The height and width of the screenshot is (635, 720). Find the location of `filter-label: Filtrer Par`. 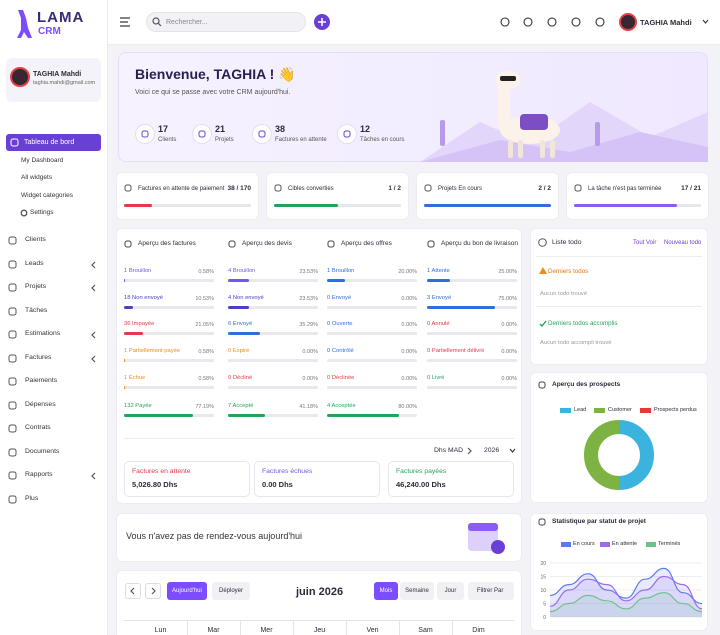

filter-label: Filtrer Par is located at coordinates (490, 591).